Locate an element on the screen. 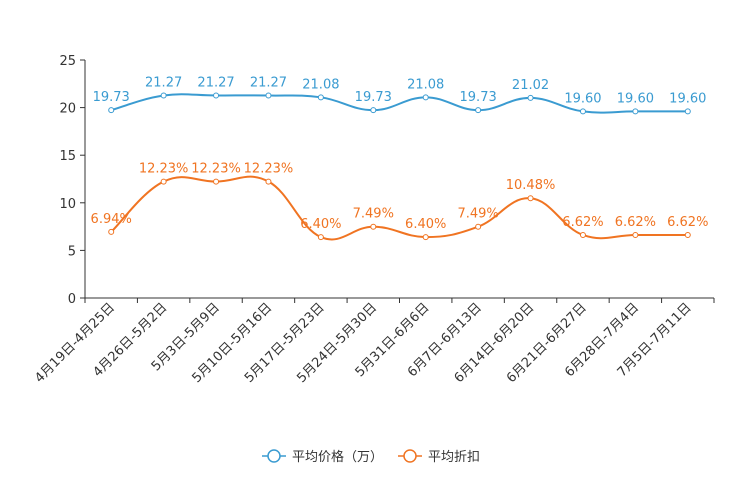 The height and width of the screenshot is (496, 744). legend-item-1: 平均价格（万） is located at coordinates (322, 457).